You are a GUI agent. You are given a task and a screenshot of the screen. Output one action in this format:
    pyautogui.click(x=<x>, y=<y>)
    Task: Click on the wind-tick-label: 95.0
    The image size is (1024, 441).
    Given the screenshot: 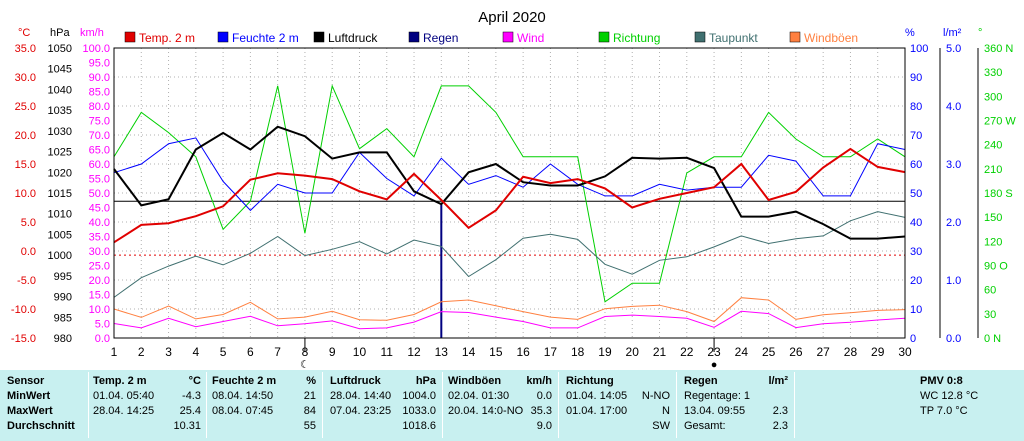 What is the action you would take?
    pyautogui.click(x=99, y=64)
    